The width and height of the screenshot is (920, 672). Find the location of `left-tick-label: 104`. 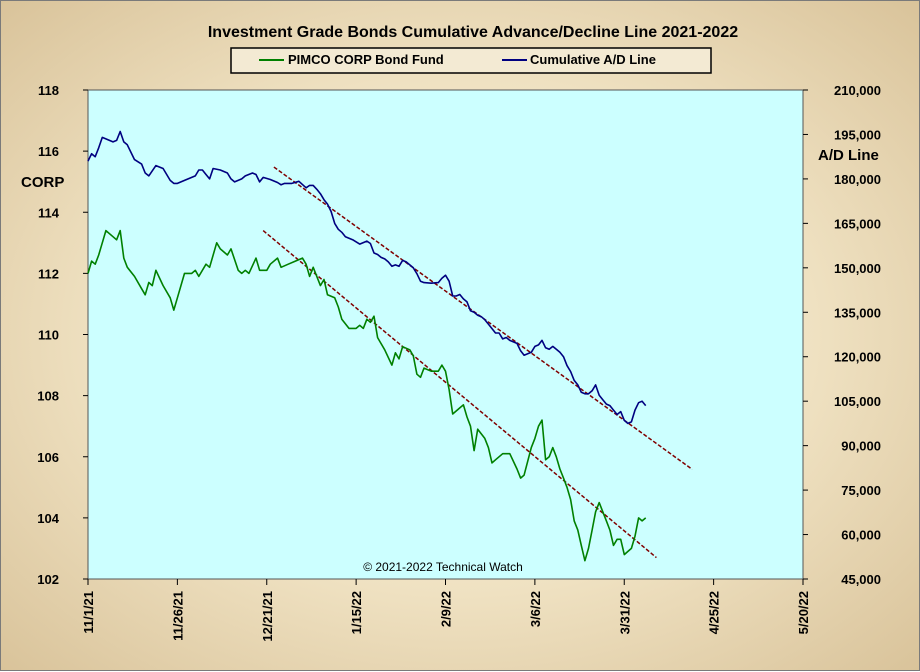

left-tick-label: 104 is located at coordinates (48, 518).